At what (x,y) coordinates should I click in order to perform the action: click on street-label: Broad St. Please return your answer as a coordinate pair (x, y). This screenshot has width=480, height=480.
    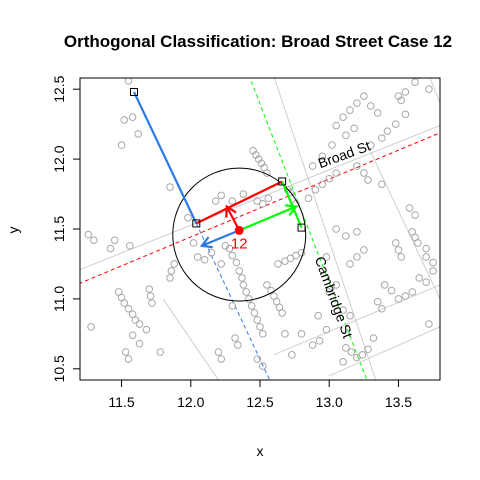
    Looking at the image, I should click on (344, 155).